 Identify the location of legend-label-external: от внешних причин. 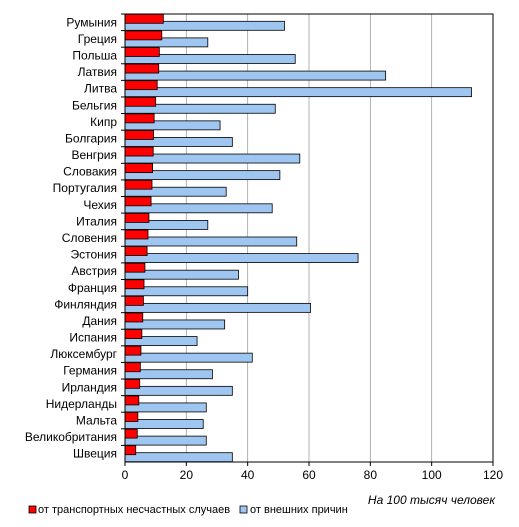
(299, 510).